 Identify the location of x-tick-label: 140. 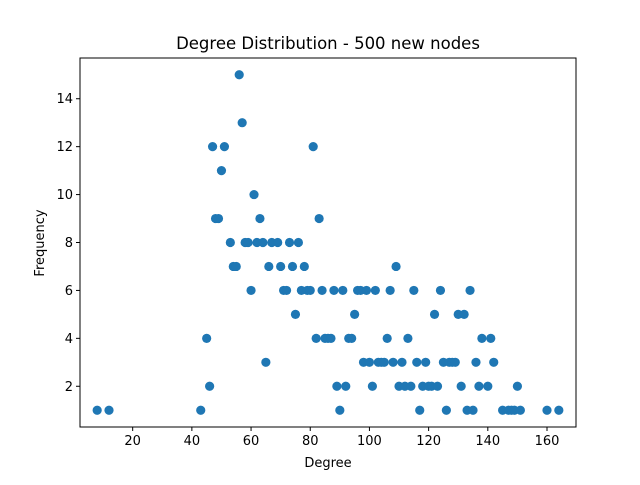
(487, 441).